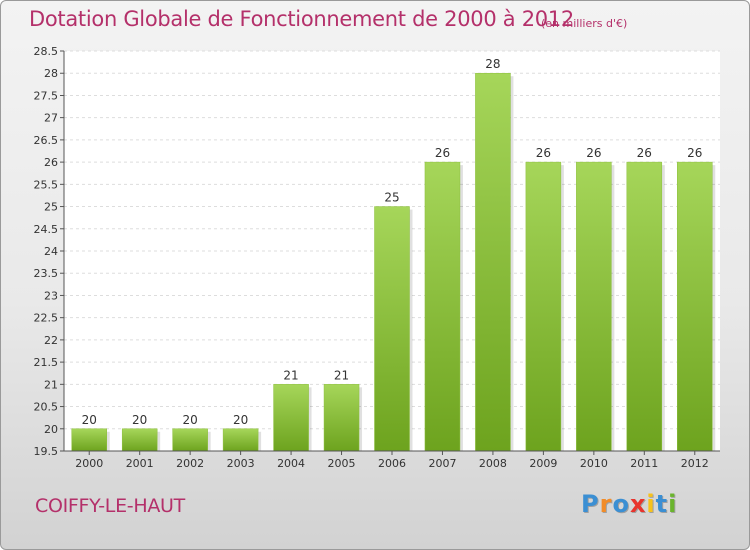 Image resolution: width=750 pixels, height=550 pixels. I want to click on y-tick-label: 19.5, so click(46, 451).